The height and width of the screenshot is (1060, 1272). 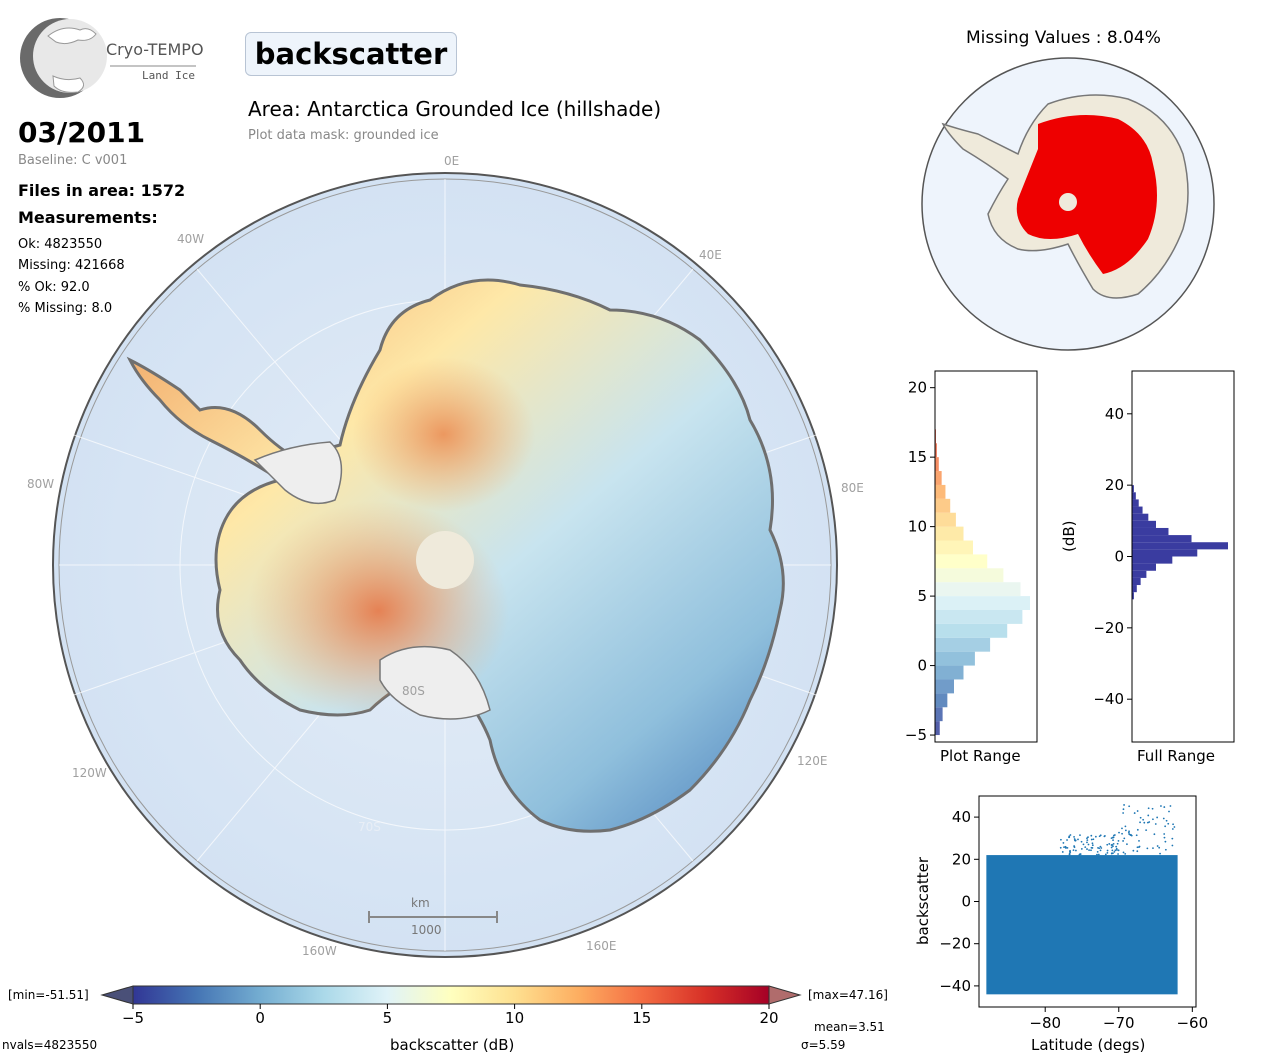 I want to click on plot-range-tick-label: 0, so click(x=922, y=666).